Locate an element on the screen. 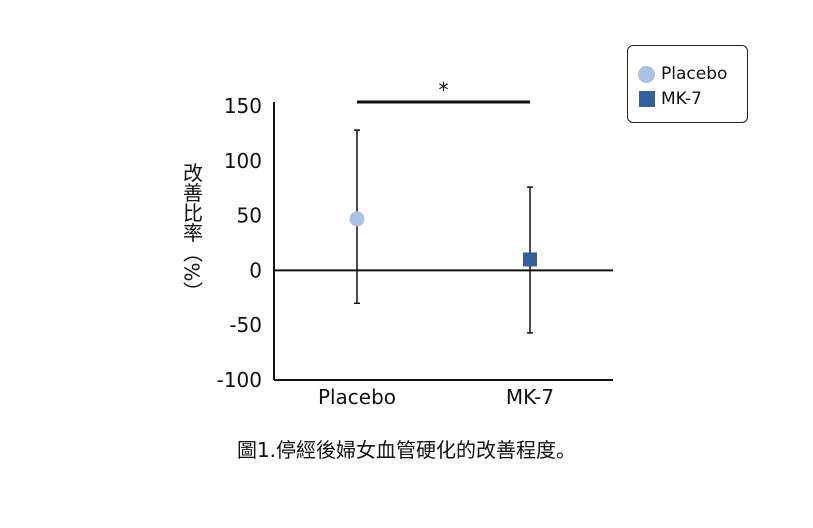  legend-label-placebo: Placebo is located at coordinates (694, 74).